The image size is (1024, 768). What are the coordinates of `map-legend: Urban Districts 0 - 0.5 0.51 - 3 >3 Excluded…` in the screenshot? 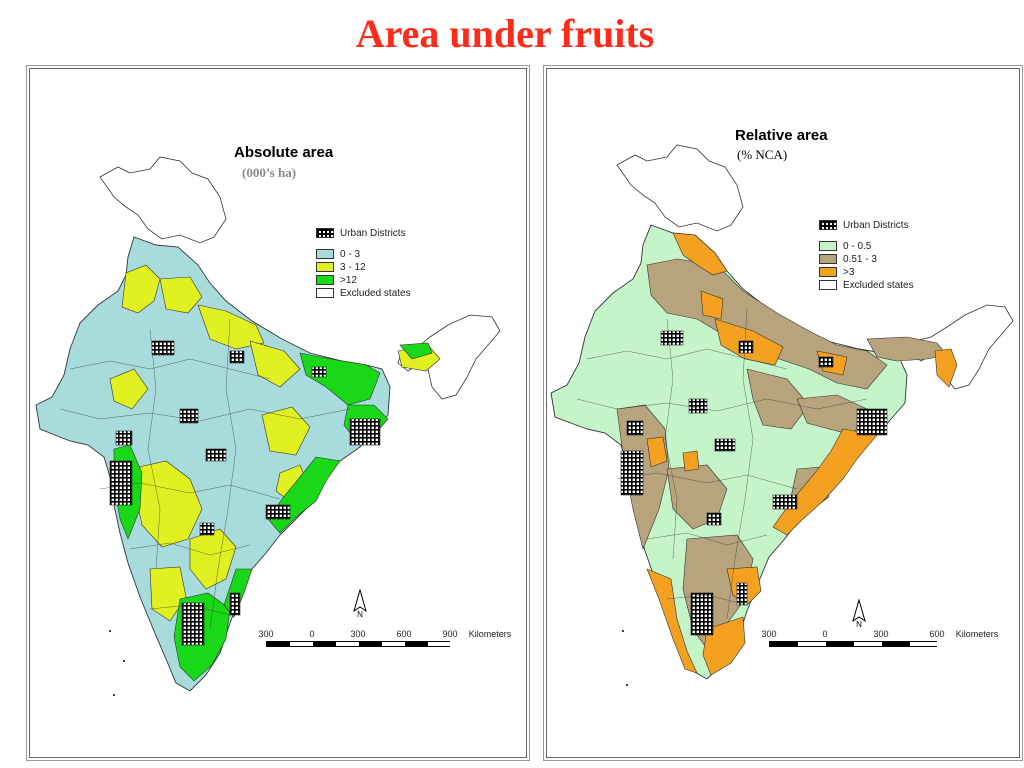 It's located at (866, 255).